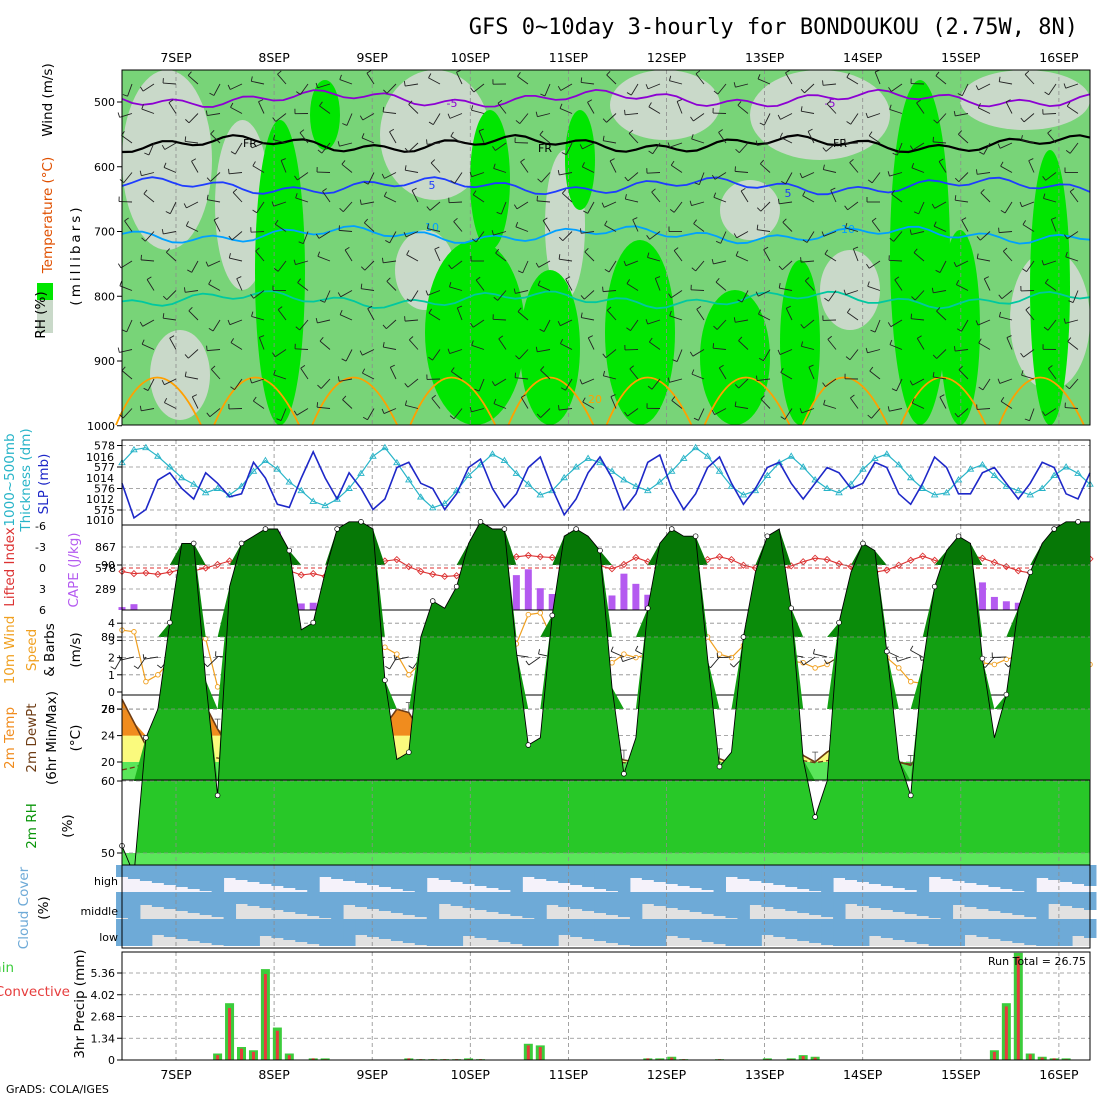 The width and height of the screenshot is (1100, 1100). What do you see at coordinates (552, 615) in the screenshot?
I see `rh2m-marker` at bounding box center [552, 615].